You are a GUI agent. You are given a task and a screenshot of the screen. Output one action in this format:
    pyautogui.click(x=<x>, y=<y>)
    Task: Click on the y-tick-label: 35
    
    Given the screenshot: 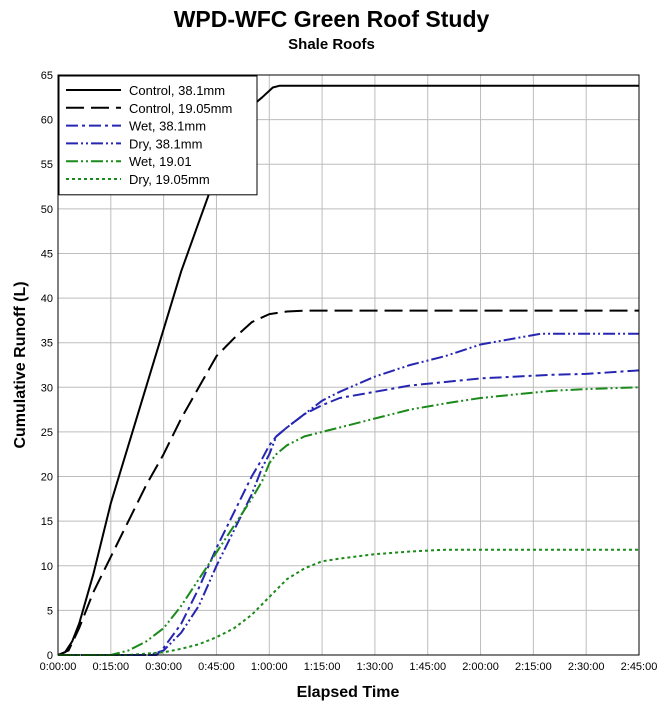 What is the action you would take?
    pyautogui.click(x=47, y=344)
    